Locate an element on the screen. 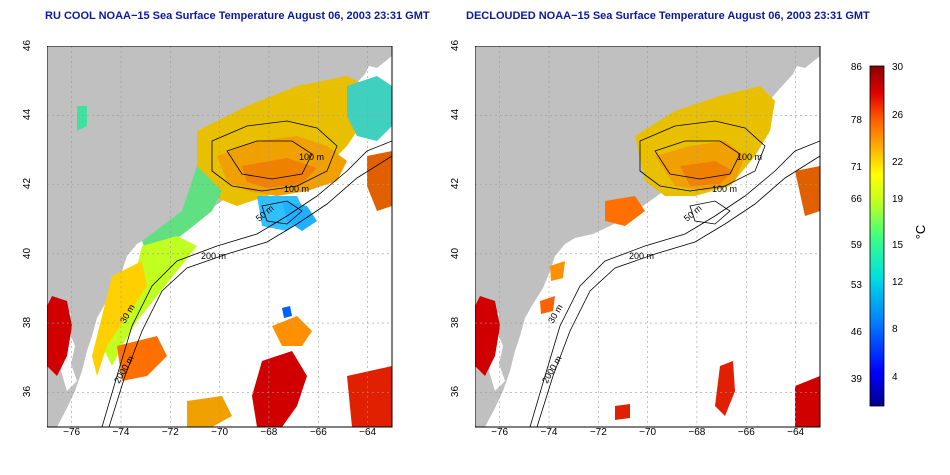 The width and height of the screenshot is (950, 475). celsius-label: 19 is located at coordinates (898, 199).